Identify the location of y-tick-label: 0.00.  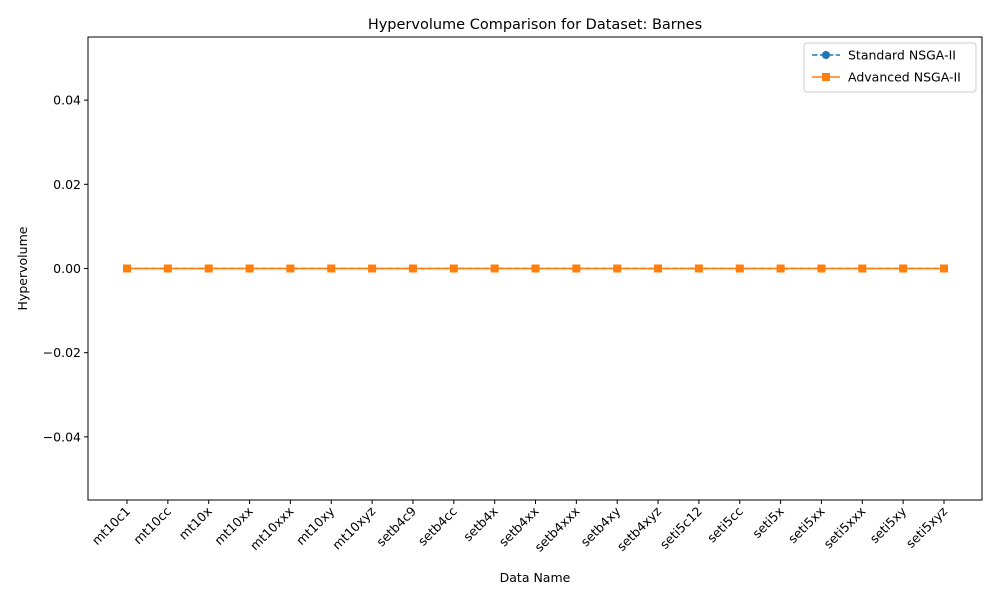
(67, 268).